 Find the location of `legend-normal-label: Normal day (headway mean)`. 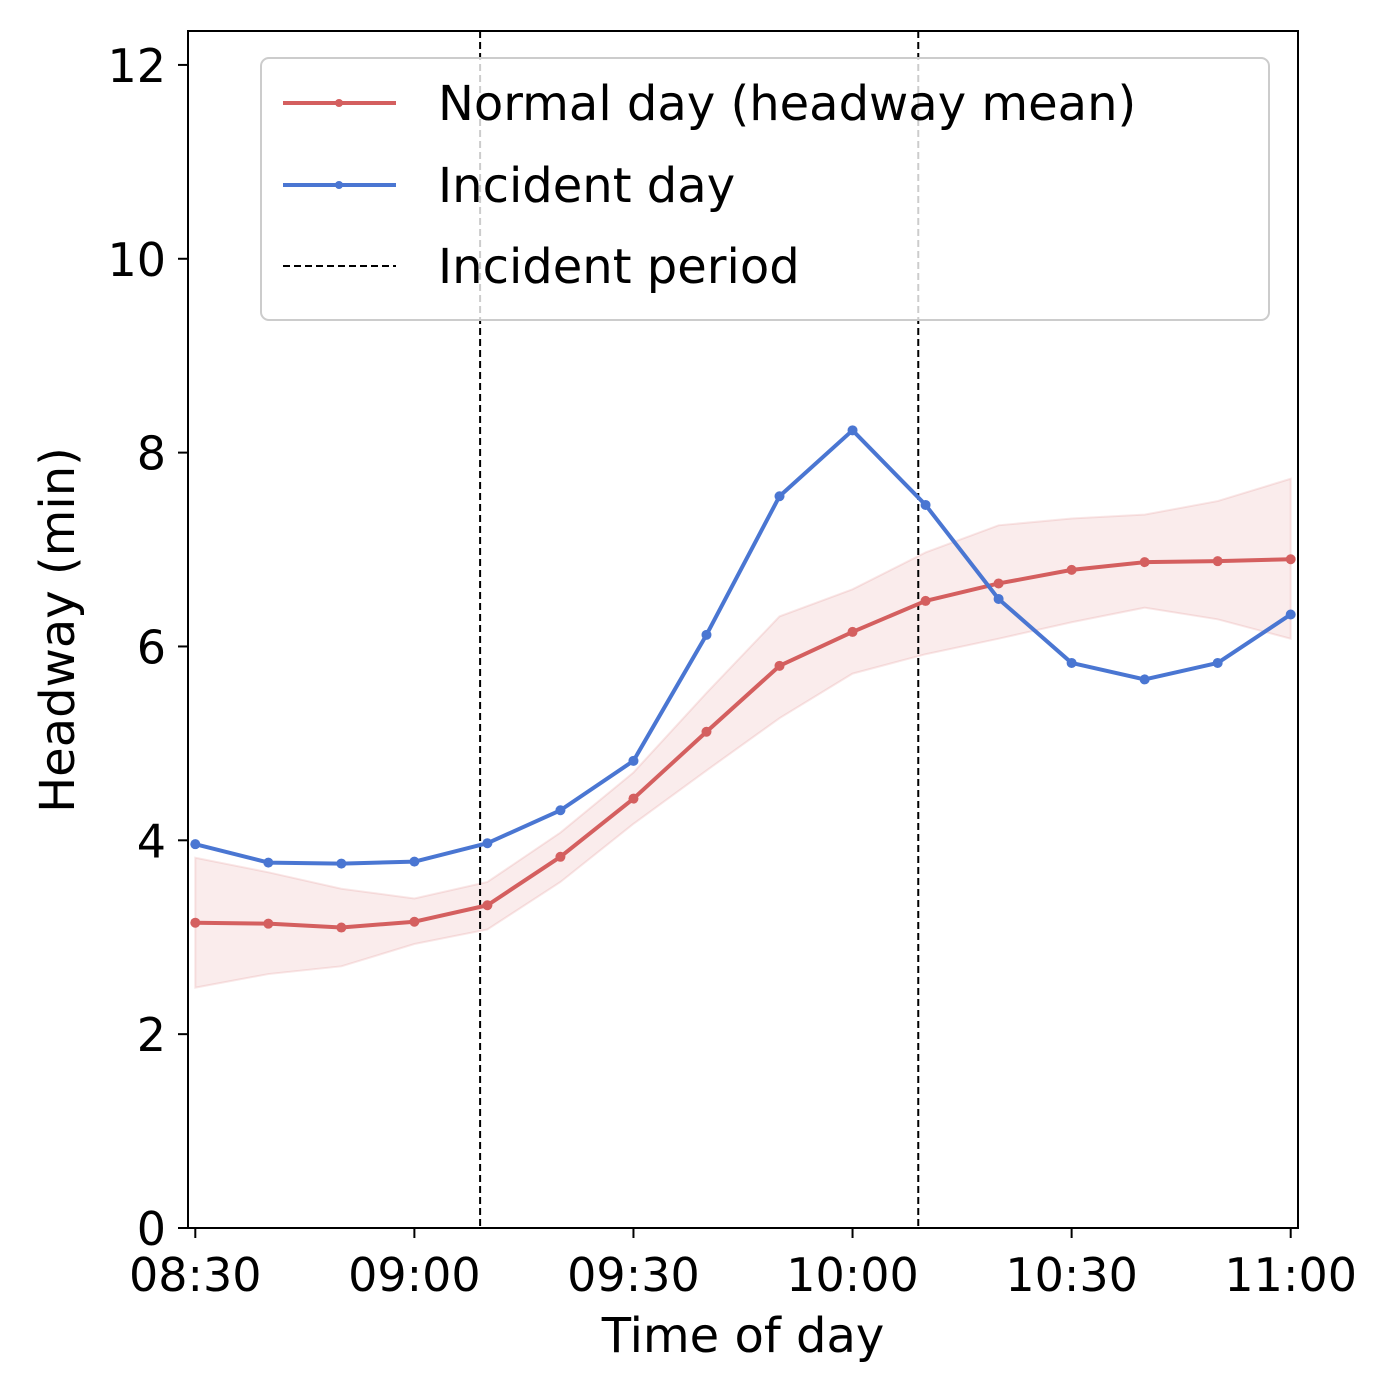

legend-normal-label: Normal day (headway mean) is located at coordinates (787, 104).